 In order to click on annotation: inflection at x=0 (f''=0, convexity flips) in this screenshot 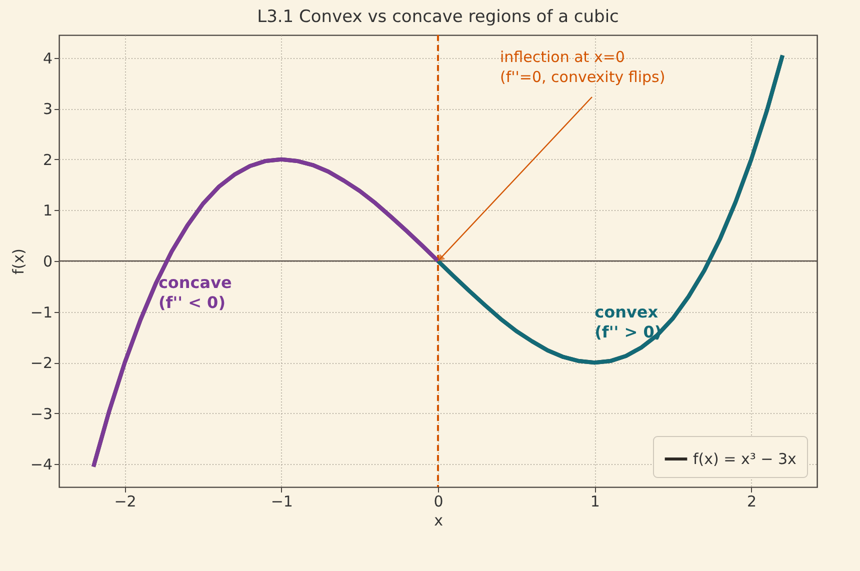, I will do `click(583, 67)`.